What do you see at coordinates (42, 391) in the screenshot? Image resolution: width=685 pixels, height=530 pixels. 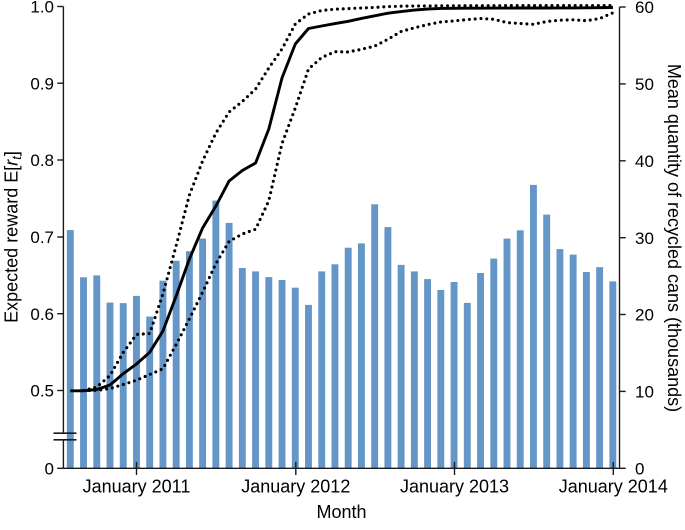 I see `svg-text: 0.5` at bounding box center [42, 391].